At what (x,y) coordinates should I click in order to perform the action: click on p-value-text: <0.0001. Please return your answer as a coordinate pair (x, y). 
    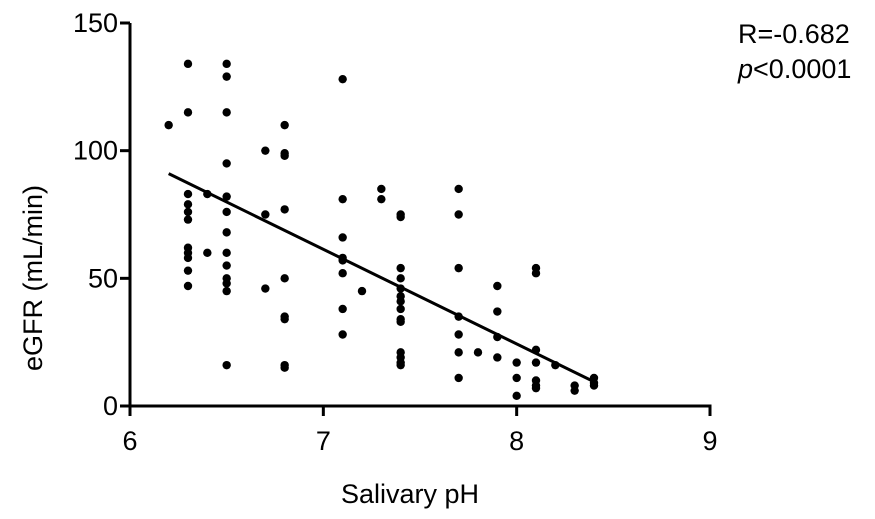
    Looking at the image, I should click on (802, 69).